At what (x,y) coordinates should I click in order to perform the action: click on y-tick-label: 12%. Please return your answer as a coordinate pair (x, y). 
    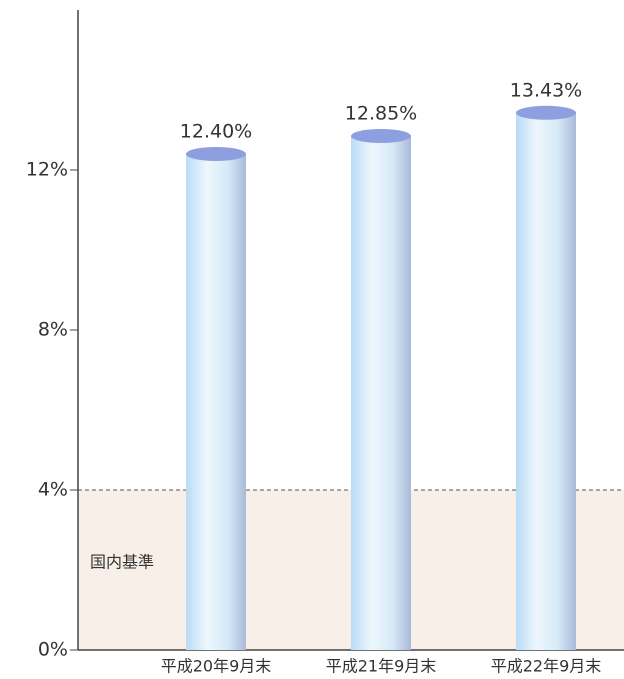
    Looking at the image, I should click on (47, 170).